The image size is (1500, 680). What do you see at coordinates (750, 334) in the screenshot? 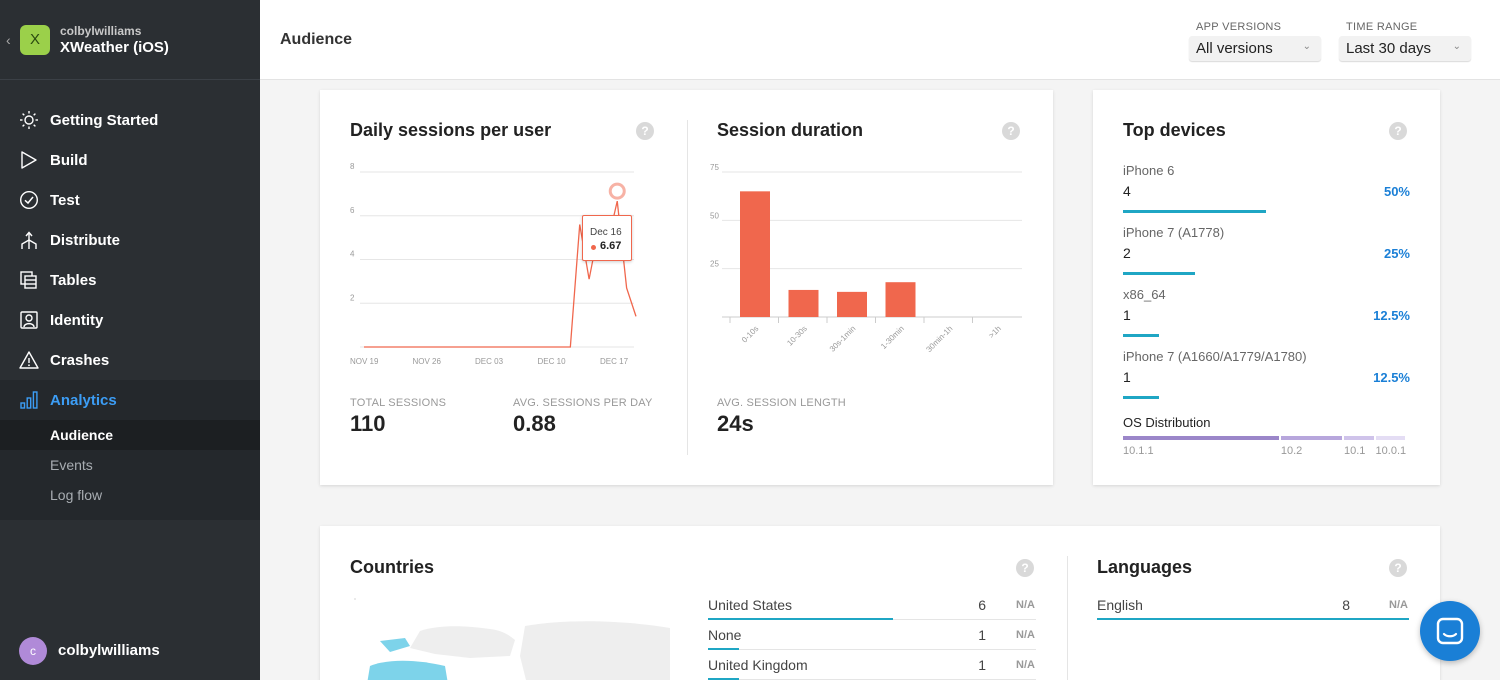
I see `x-tick-label: 0-10s` at bounding box center [750, 334].